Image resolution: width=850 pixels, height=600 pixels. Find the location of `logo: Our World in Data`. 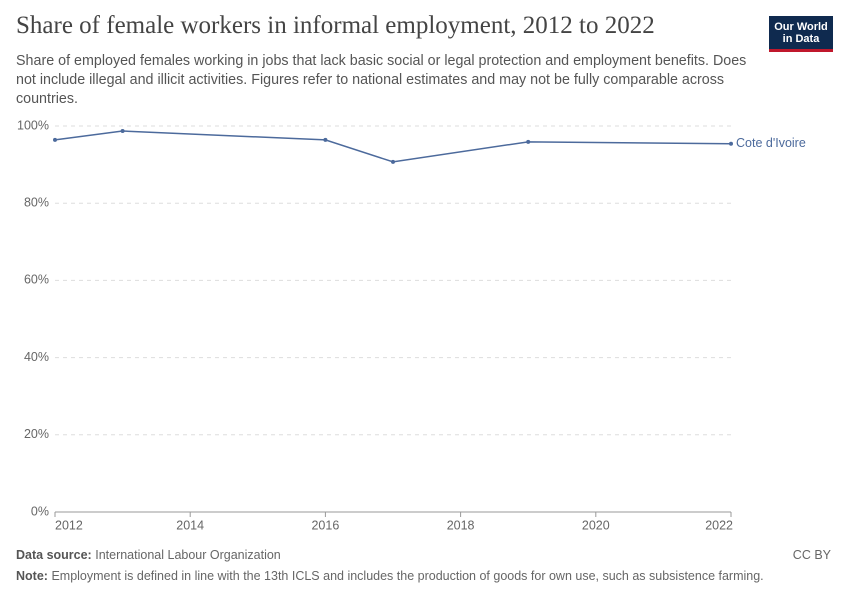

logo: Our World in Data is located at coordinates (801, 34).